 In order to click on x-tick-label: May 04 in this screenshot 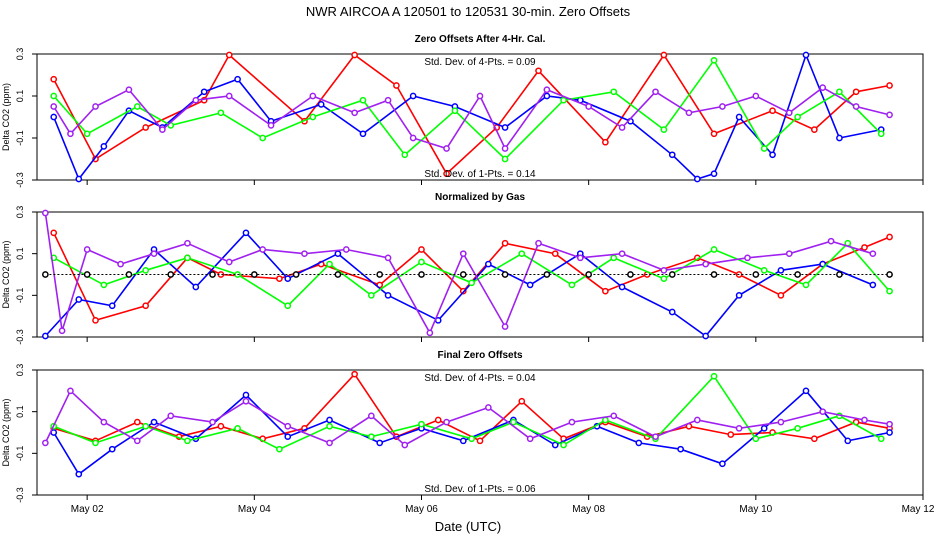, I will do `click(254, 509)`.